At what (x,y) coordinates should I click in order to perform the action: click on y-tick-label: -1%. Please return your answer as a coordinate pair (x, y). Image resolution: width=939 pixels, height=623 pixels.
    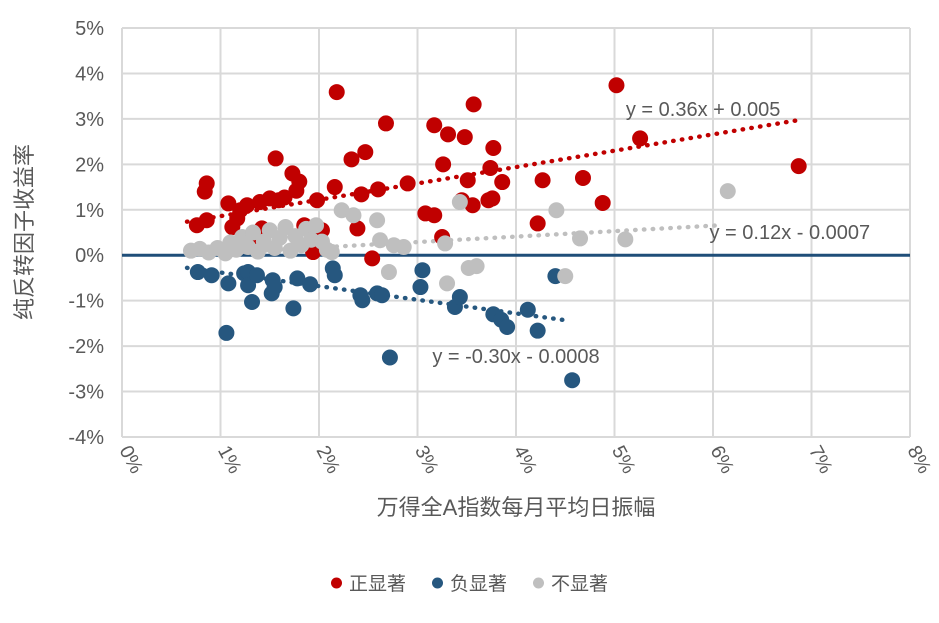
    Looking at the image, I should click on (86, 302).